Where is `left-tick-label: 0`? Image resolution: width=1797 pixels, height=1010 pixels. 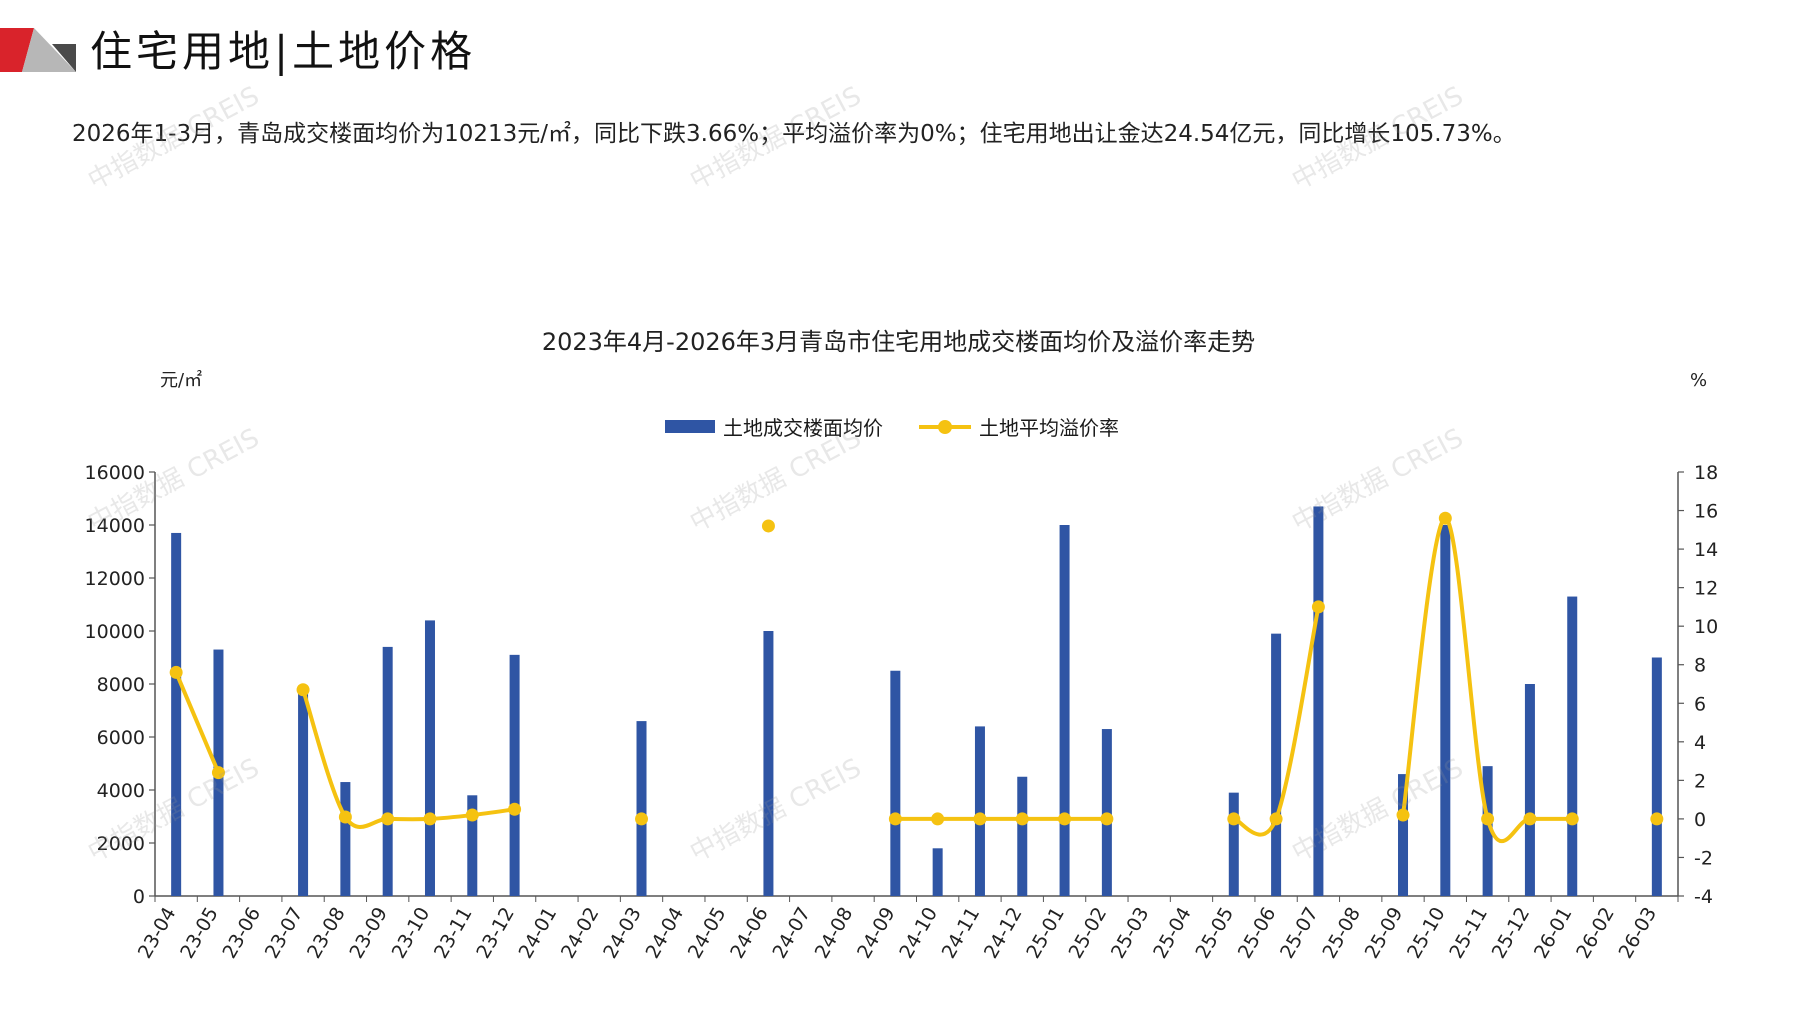
left-tick-label: 0 is located at coordinates (139, 897).